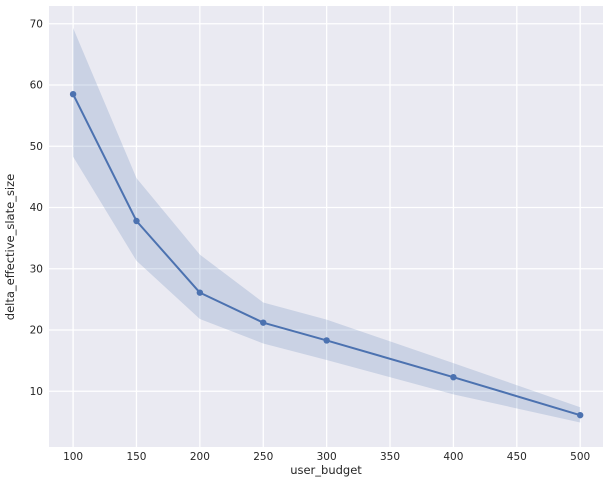 The width and height of the screenshot is (612, 485). What do you see at coordinates (390, 457) in the screenshot?
I see `x-tick-label: 350` at bounding box center [390, 457].